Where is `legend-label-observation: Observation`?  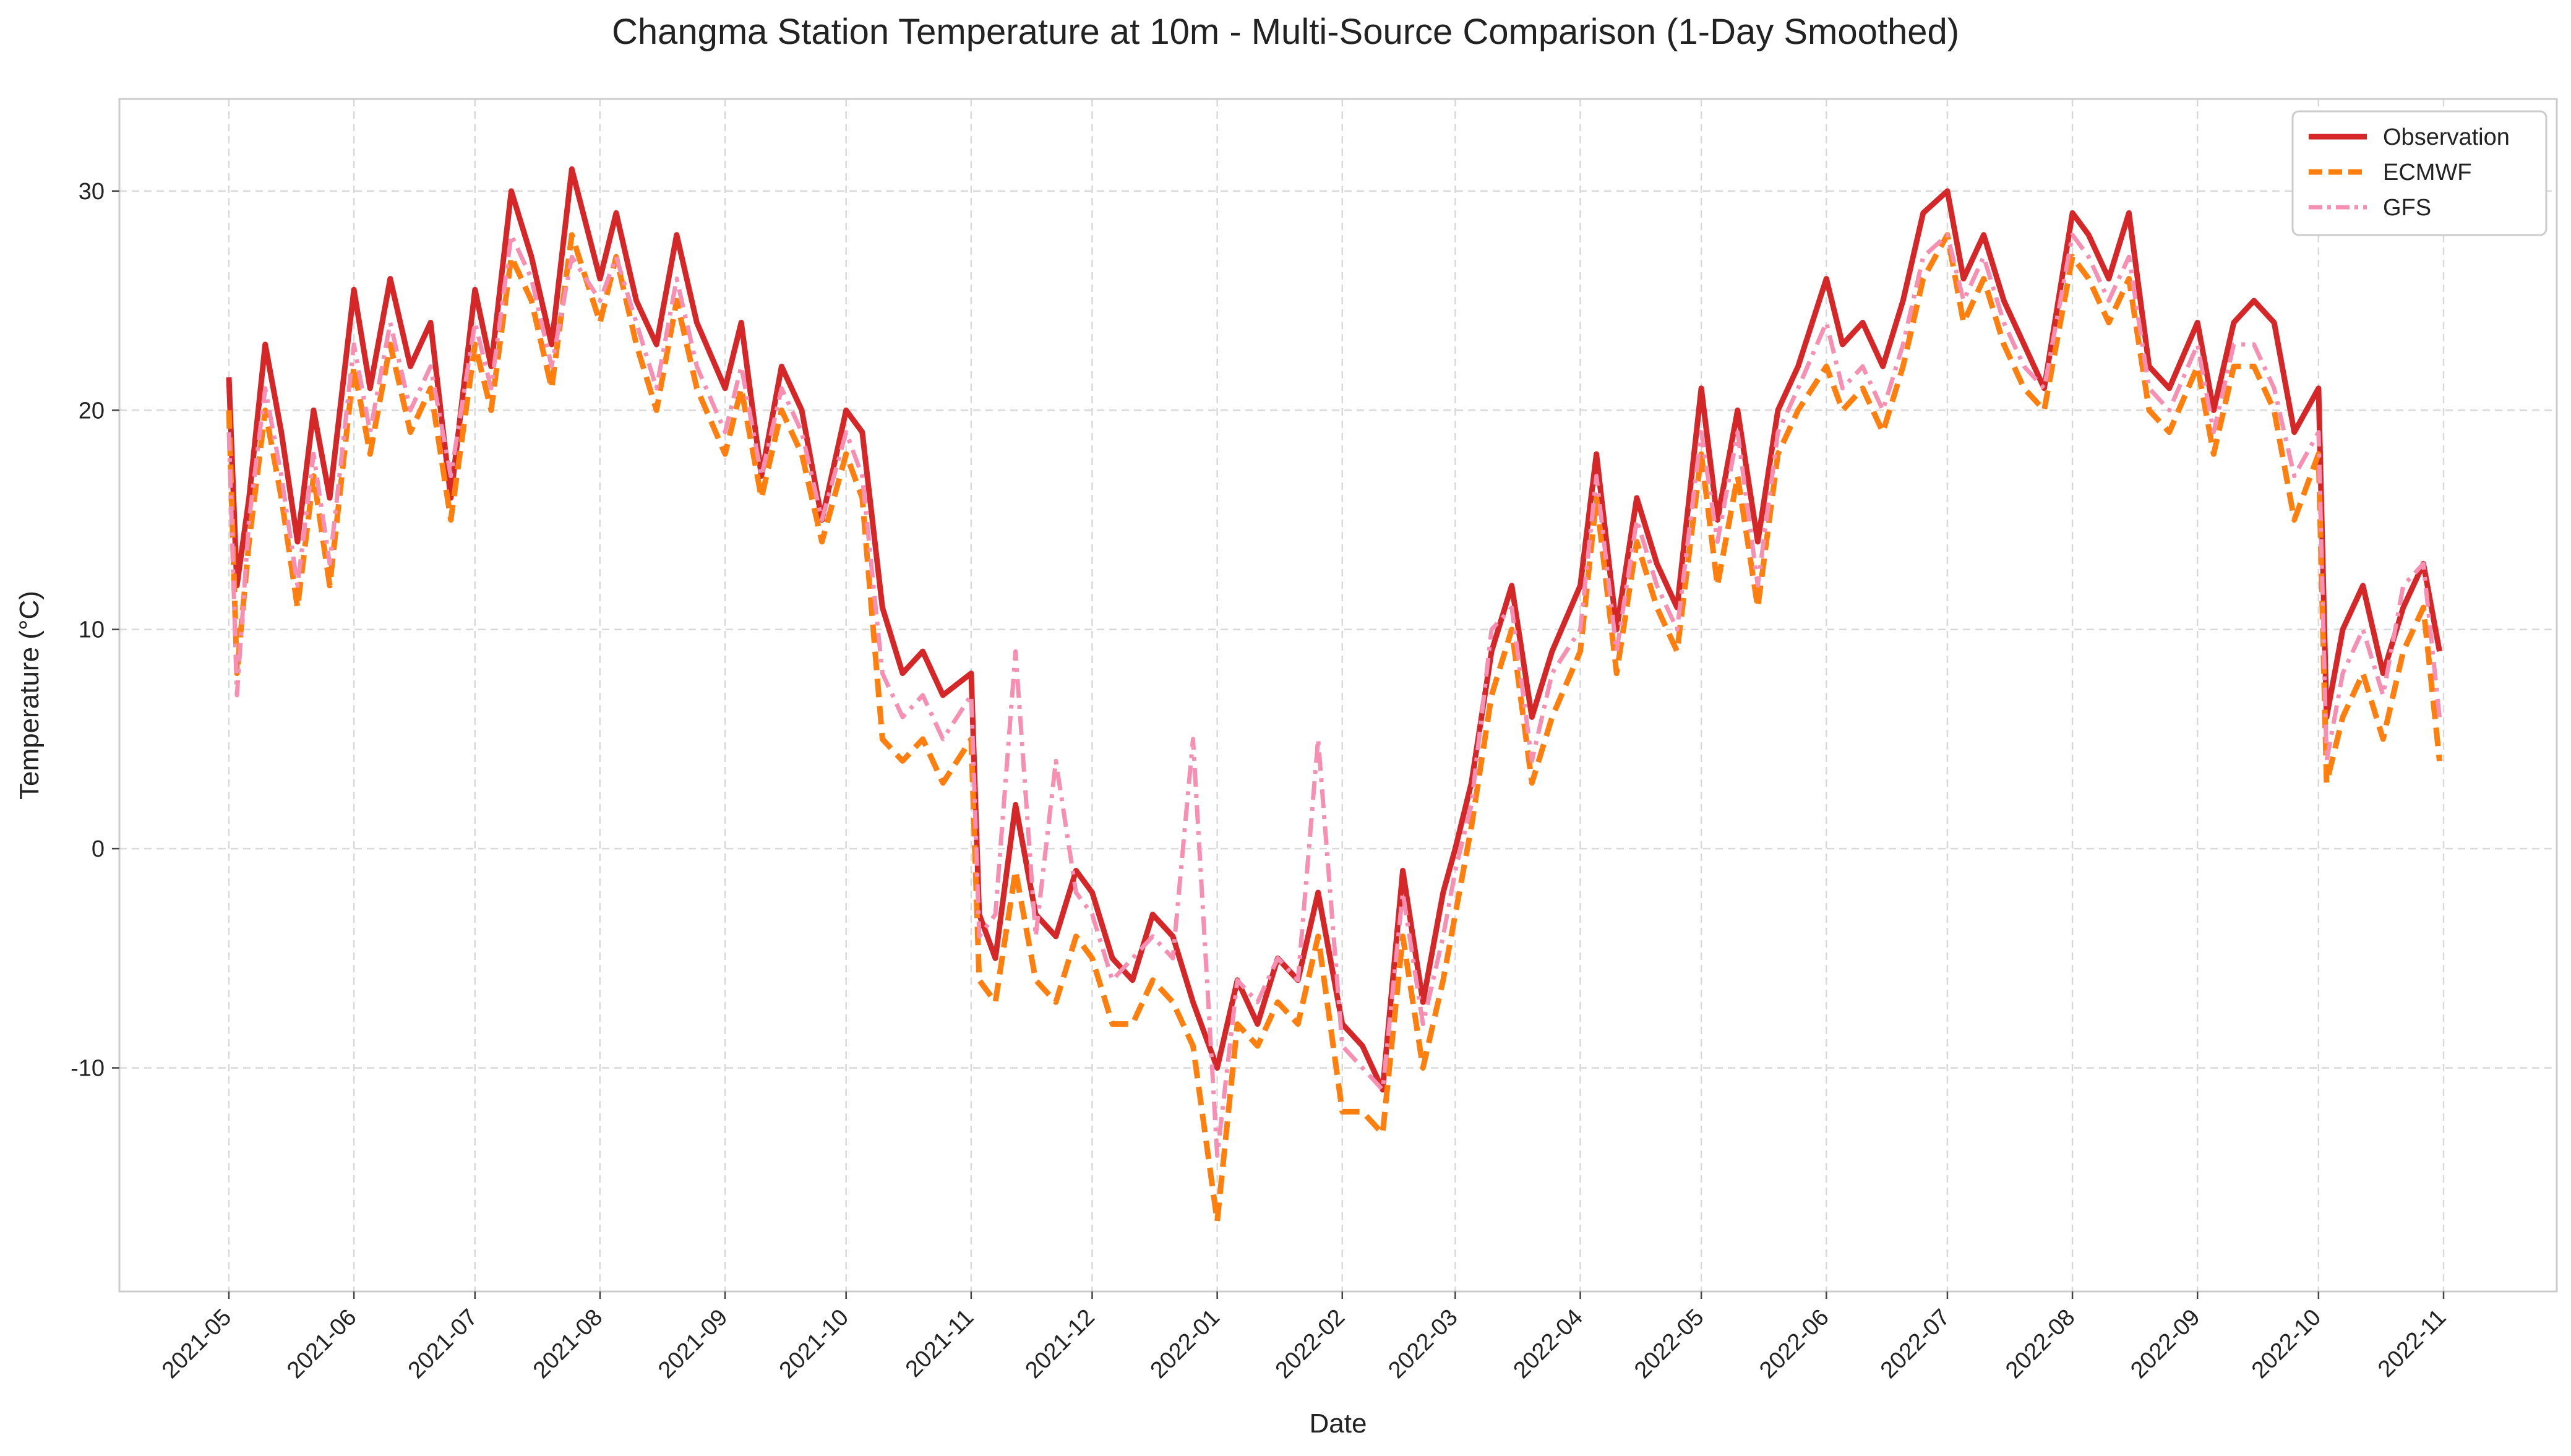
legend-label-observation: Observation is located at coordinates (2446, 137).